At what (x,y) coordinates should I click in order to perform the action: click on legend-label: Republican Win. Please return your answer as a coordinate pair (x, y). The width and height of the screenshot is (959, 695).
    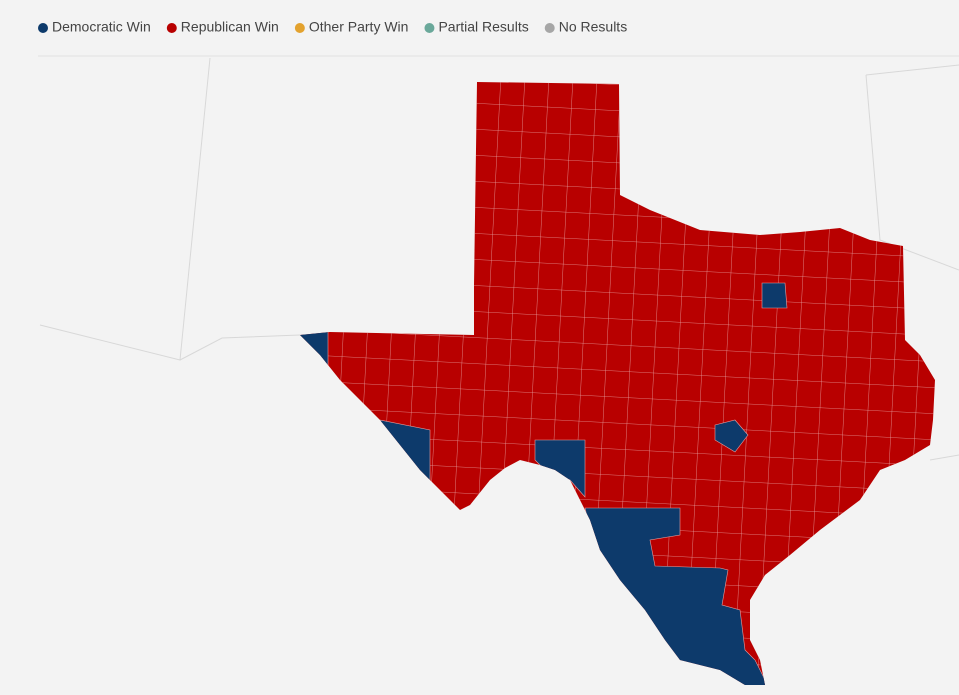
    Looking at the image, I should click on (230, 27).